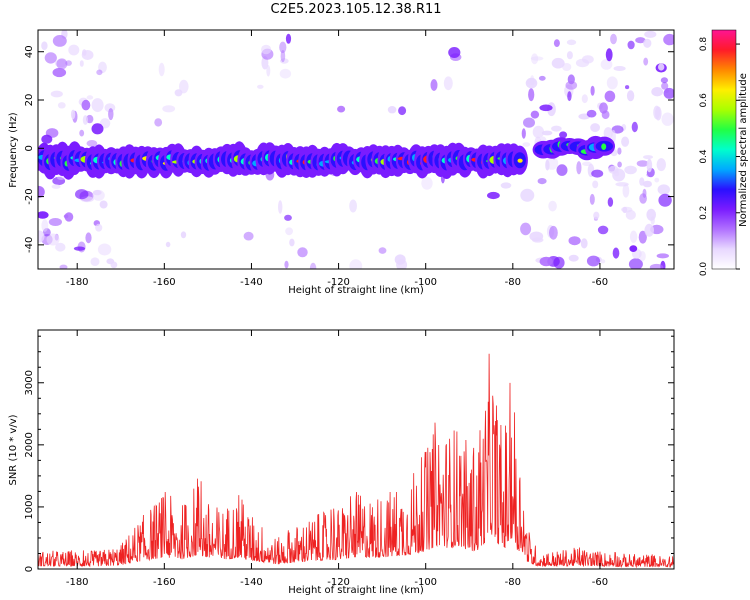  Describe the element at coordinates (520, 160) in the screenshot. I see `heatmap-band-cell` at that location.